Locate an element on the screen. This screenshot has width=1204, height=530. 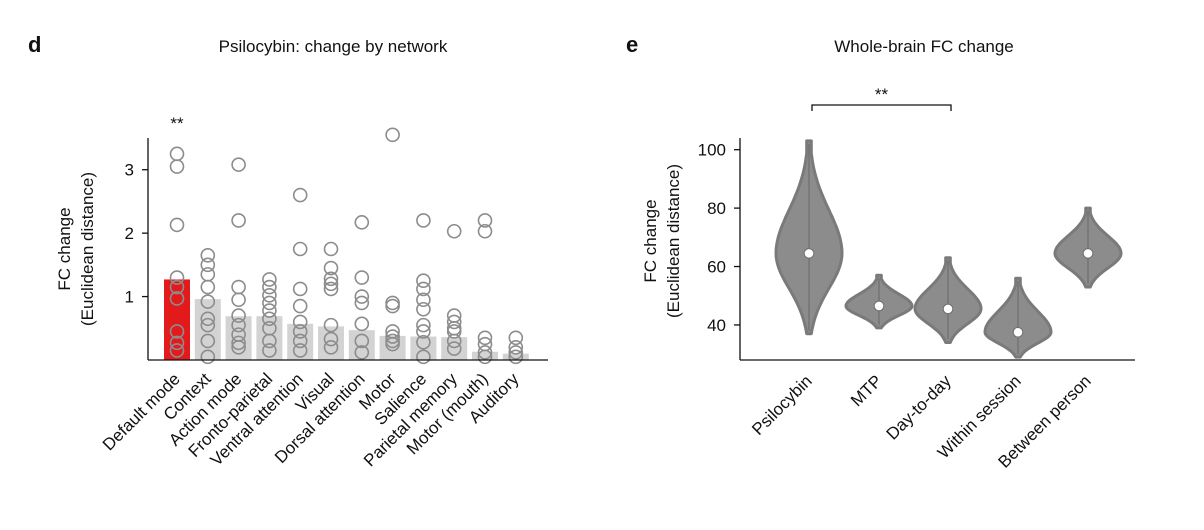
violin-median-within-session is located at coordinates (1018, 332).